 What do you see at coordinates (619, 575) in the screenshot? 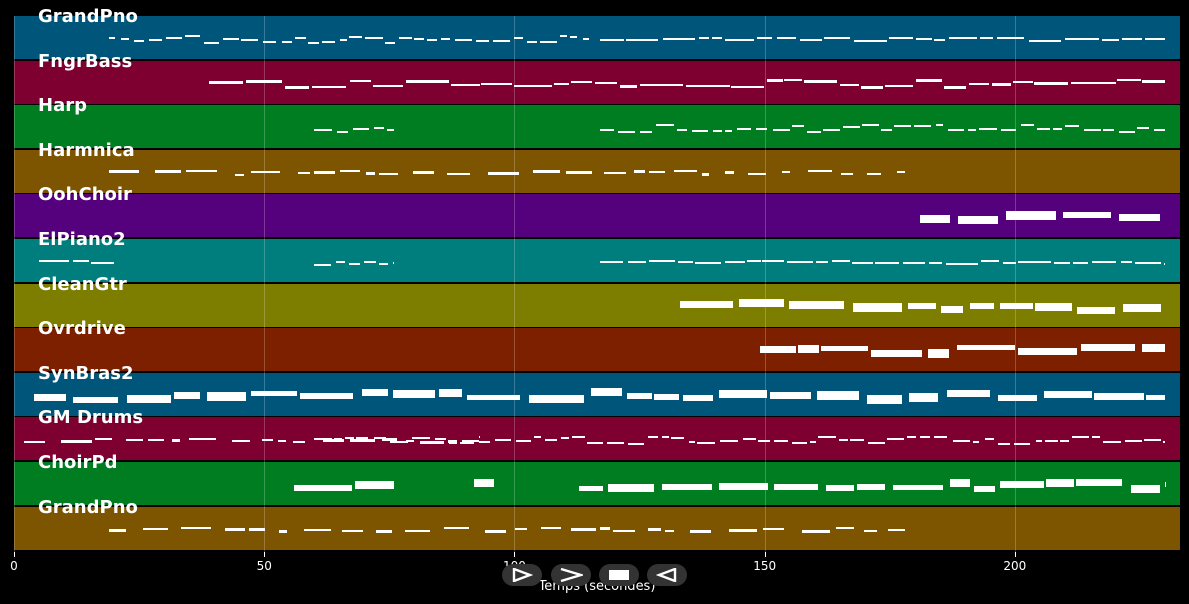
I see `stop-button` at bounding box center [619, 575].